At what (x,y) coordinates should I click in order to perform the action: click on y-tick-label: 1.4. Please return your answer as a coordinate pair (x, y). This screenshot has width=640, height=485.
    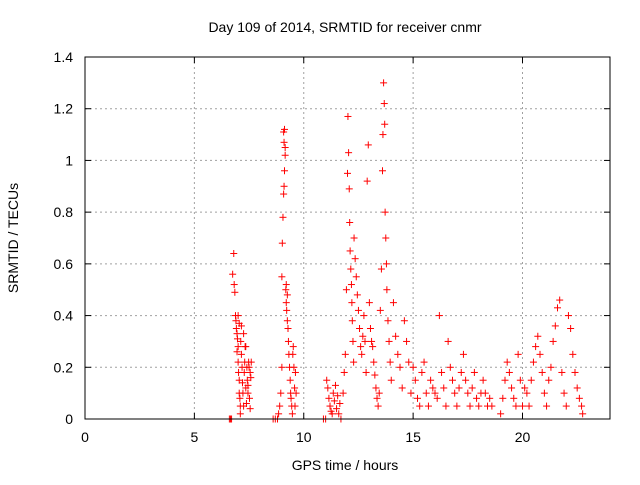
    Looking at the image, I should click on (64, 57).